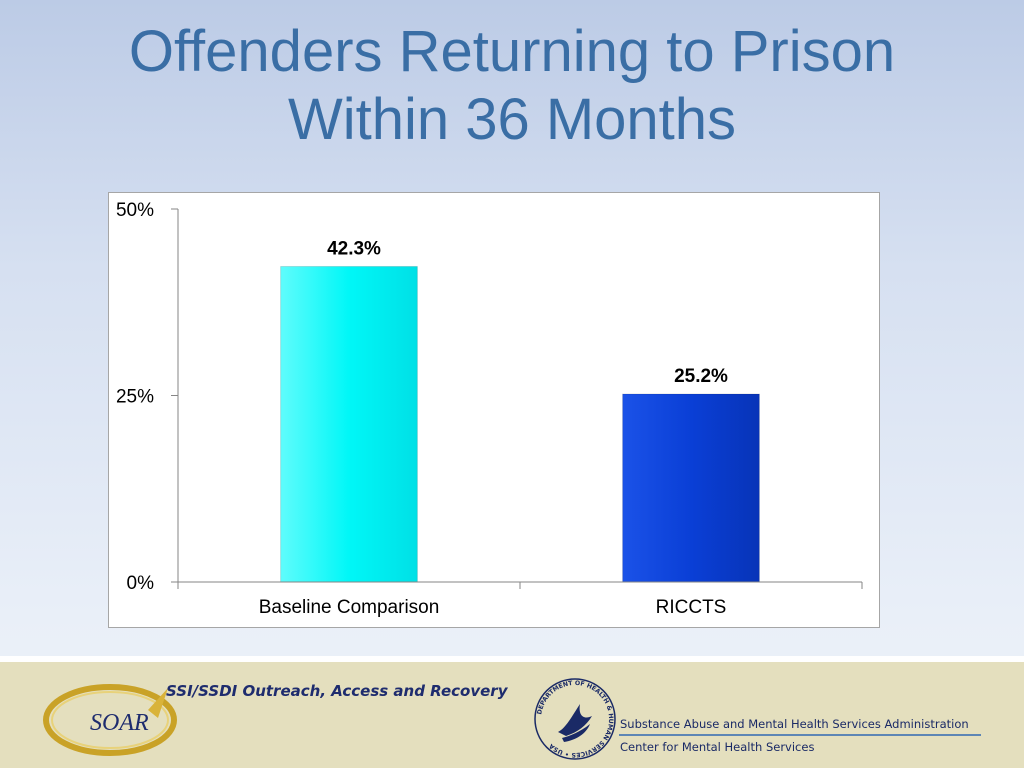 The width and height of the screenshot is (1024, 768). What do you see at coordinates (717, 747) in the screenshot?
I see `cmhs-name: Center for Mental Health Services` at bounding box center [717, 747].